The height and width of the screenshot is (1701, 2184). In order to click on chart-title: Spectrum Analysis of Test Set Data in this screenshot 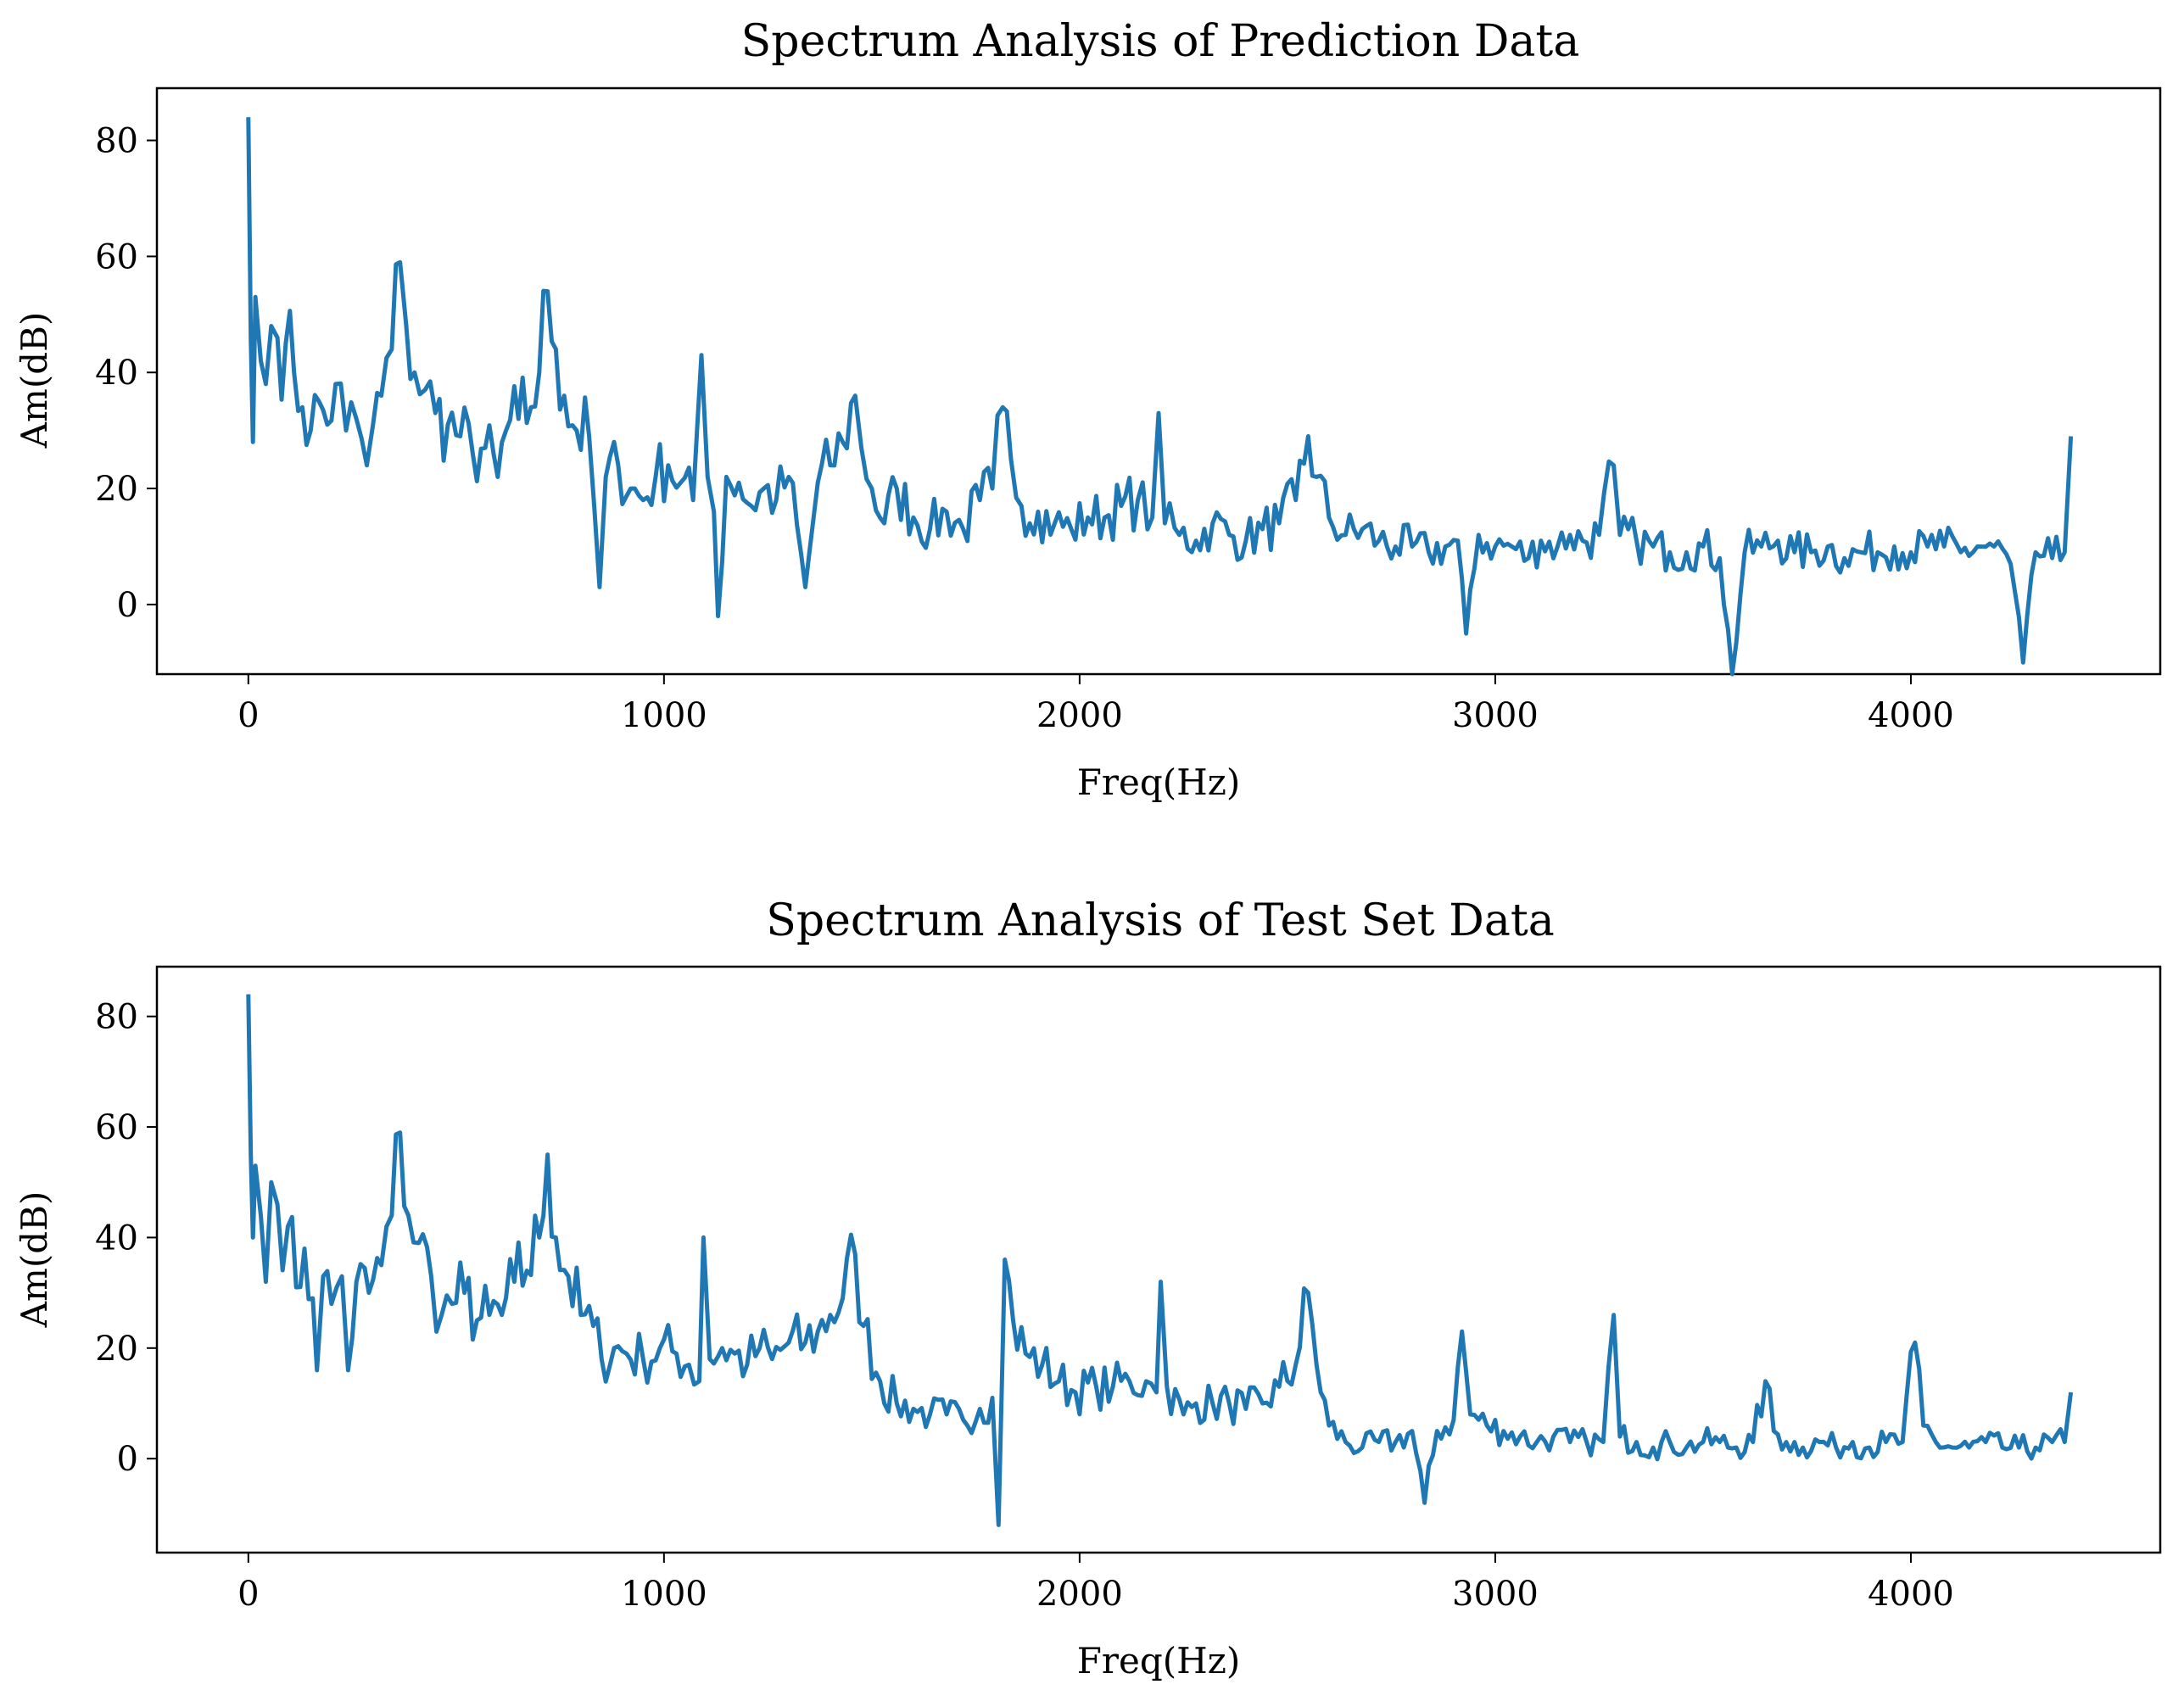, I will do `click(1160, 920)`.